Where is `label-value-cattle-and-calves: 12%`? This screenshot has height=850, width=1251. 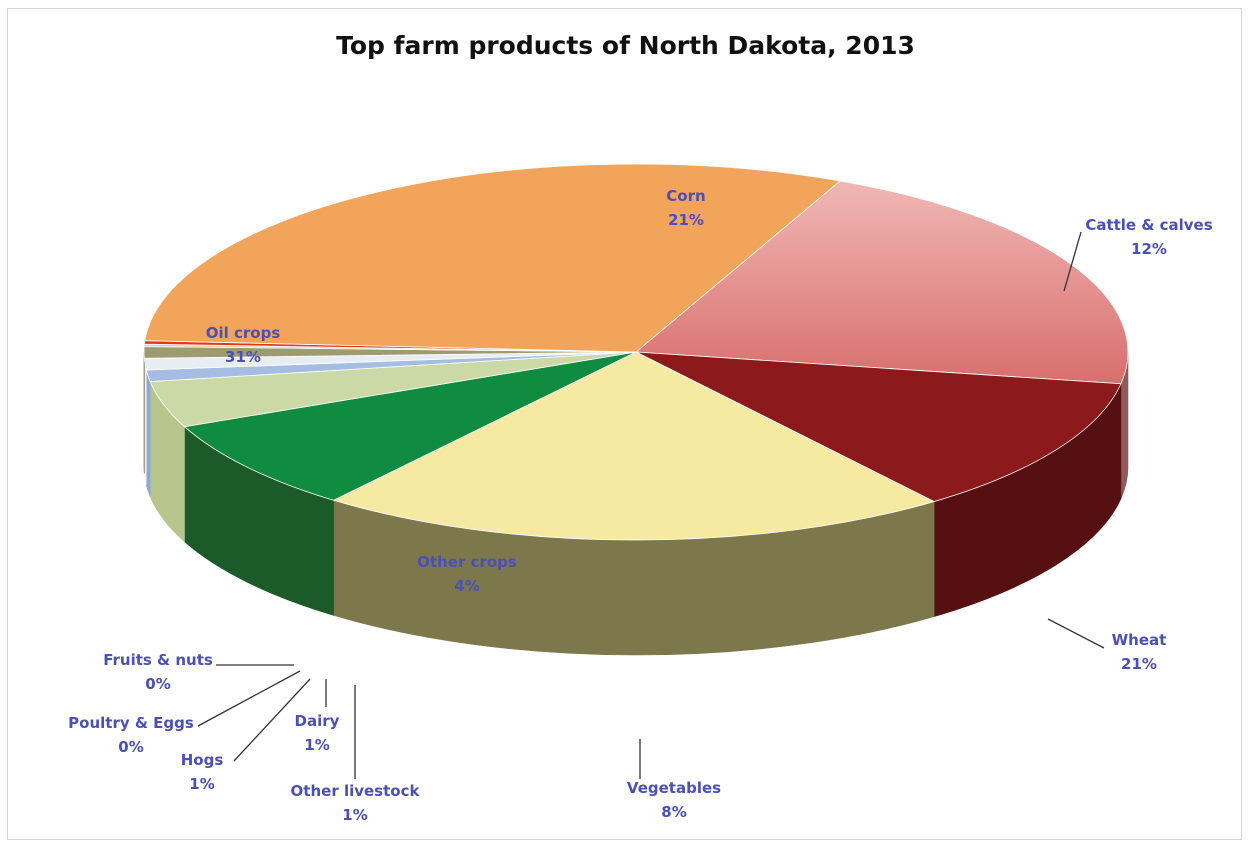
label-value-cattle-and-calves: 12% is located at coordinates (1149, 249).